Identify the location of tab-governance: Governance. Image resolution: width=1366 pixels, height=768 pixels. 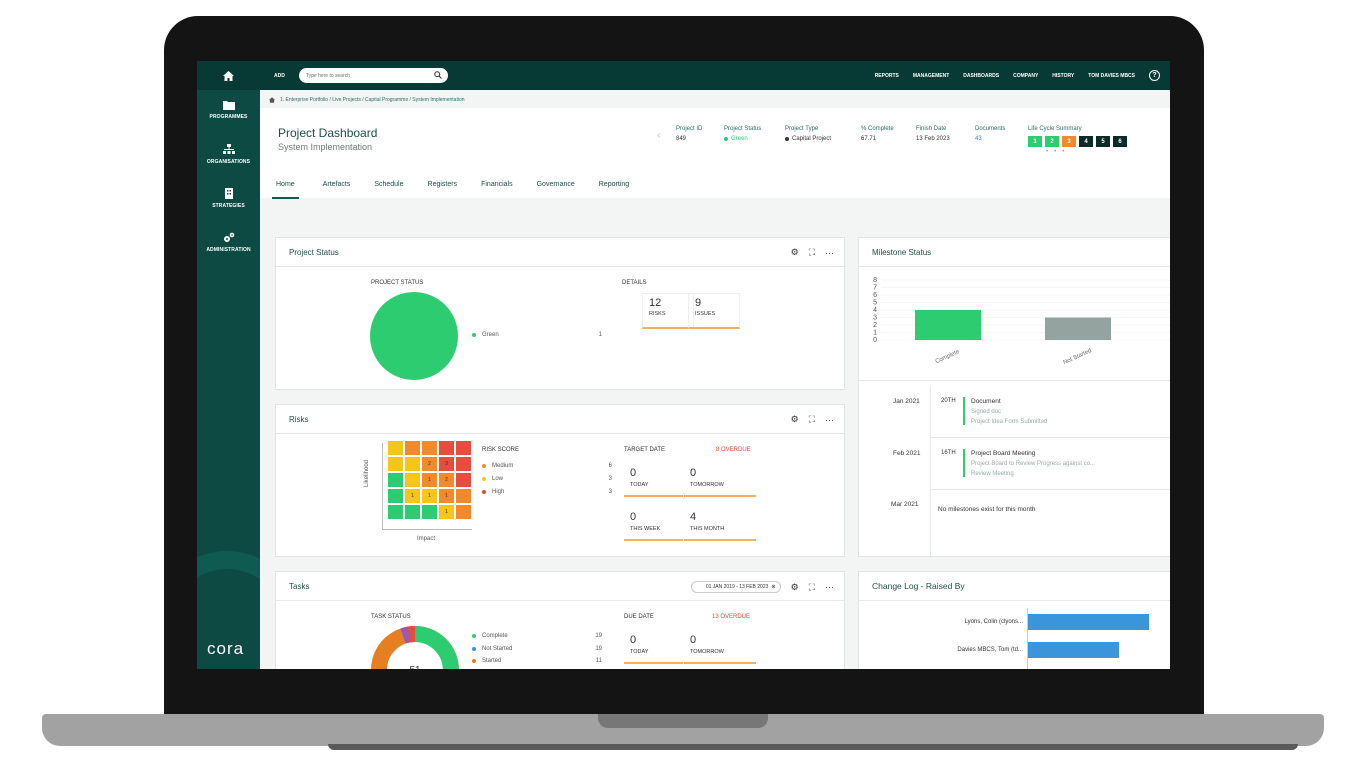
(555, 184).